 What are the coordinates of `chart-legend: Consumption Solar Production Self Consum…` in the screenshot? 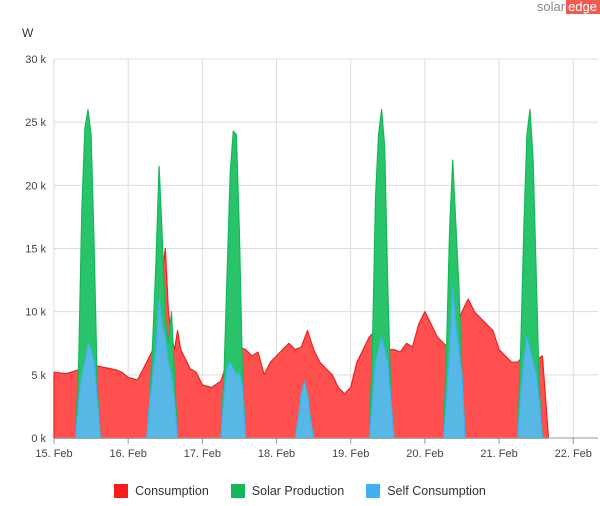 It's located at (300, 491).